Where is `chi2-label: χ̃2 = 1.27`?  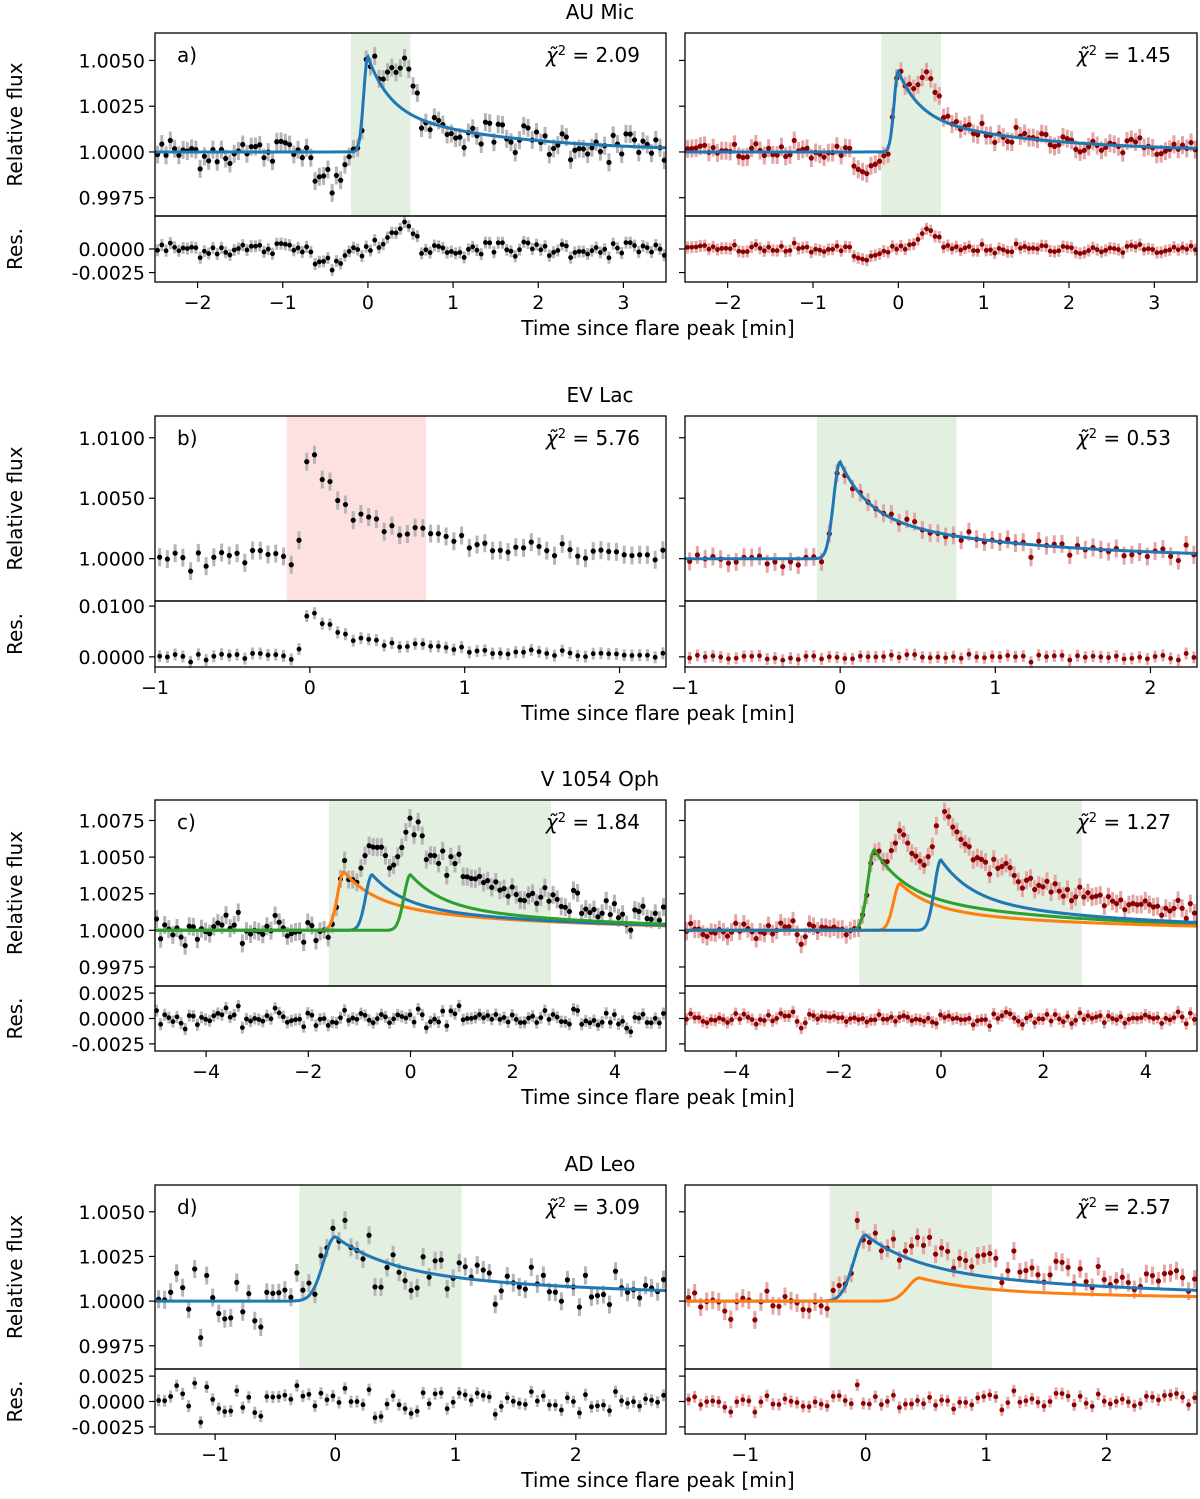 chi2-label: χ̃2 = 1.27 is located at coordinates (1123, 822).